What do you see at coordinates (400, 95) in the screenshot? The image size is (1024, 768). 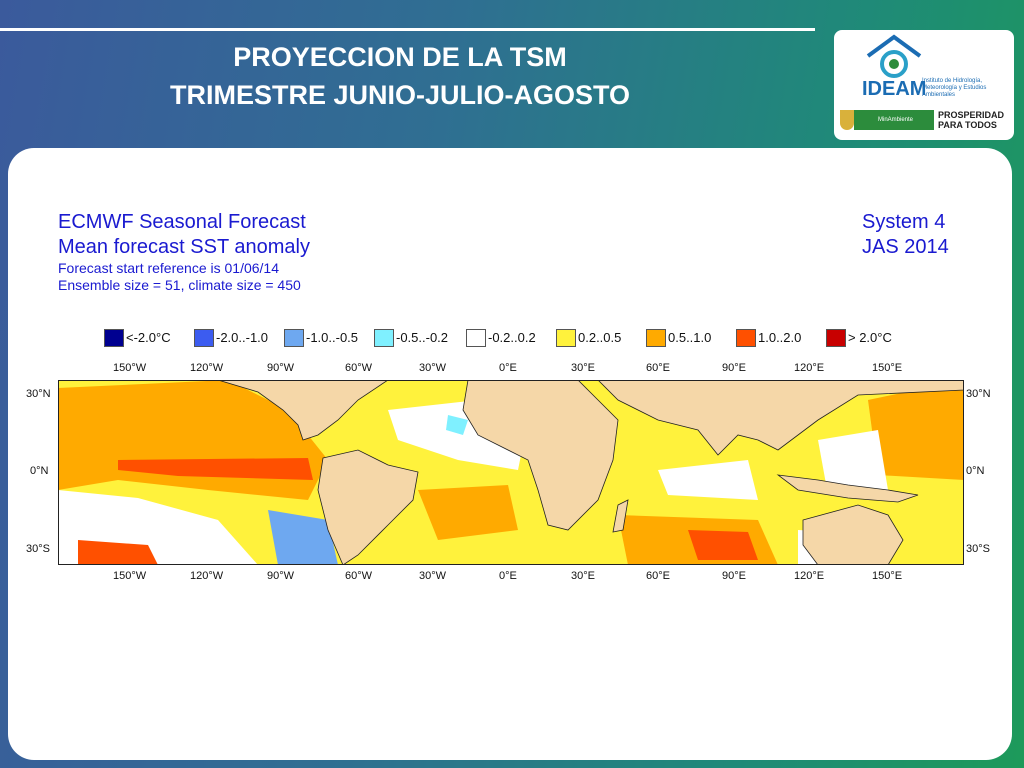 I see `slide-title-line2: TRIMESTRE JUNIO-JULIO-AGOSTO` at bounding box center [400, 95].